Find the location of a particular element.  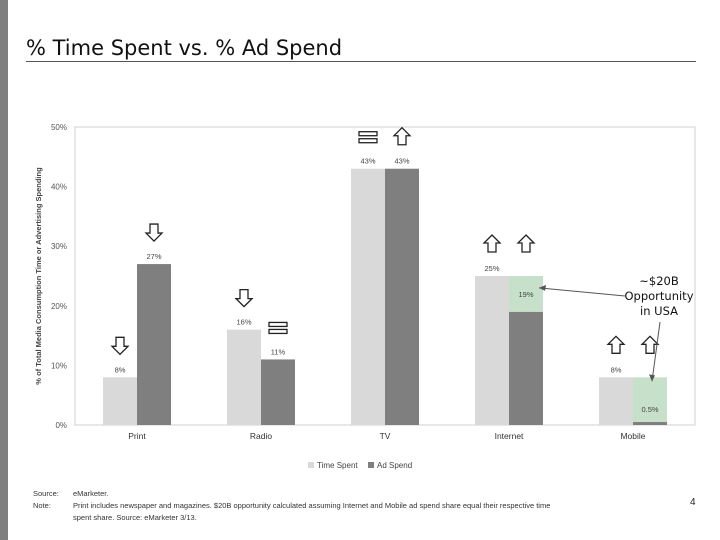

x-tick-label: Internet is located at coordinates (509, 436).